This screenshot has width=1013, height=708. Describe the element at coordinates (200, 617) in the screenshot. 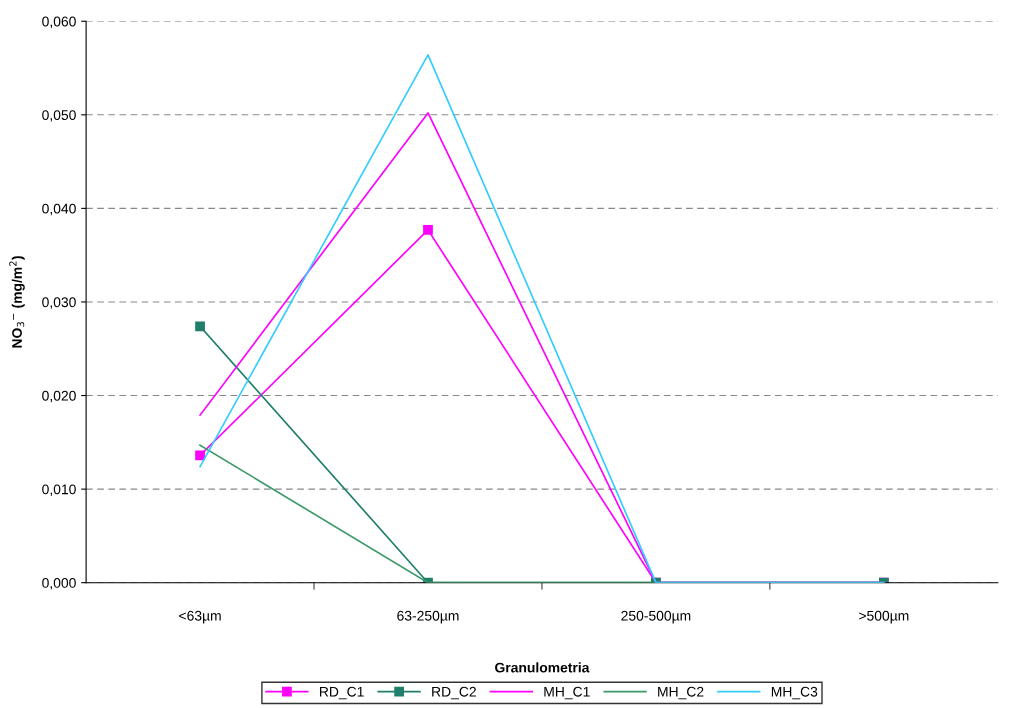

I see `x-tick-label: <63µm` at that location.